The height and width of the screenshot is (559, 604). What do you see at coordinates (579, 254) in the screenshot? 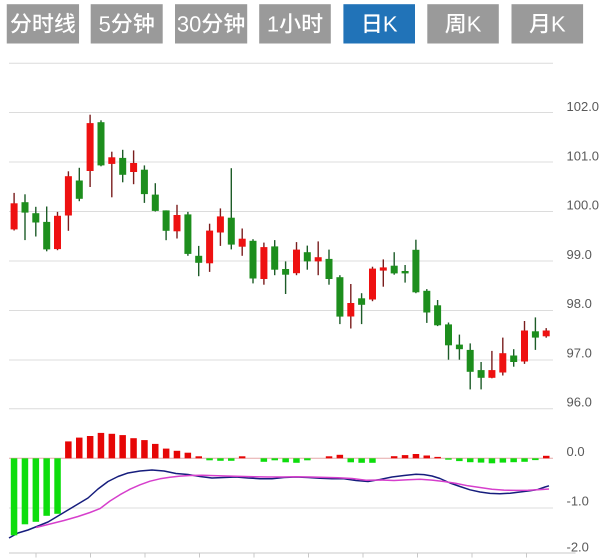
I see `svg-text: 99.0` at bounding box center [579, 254].